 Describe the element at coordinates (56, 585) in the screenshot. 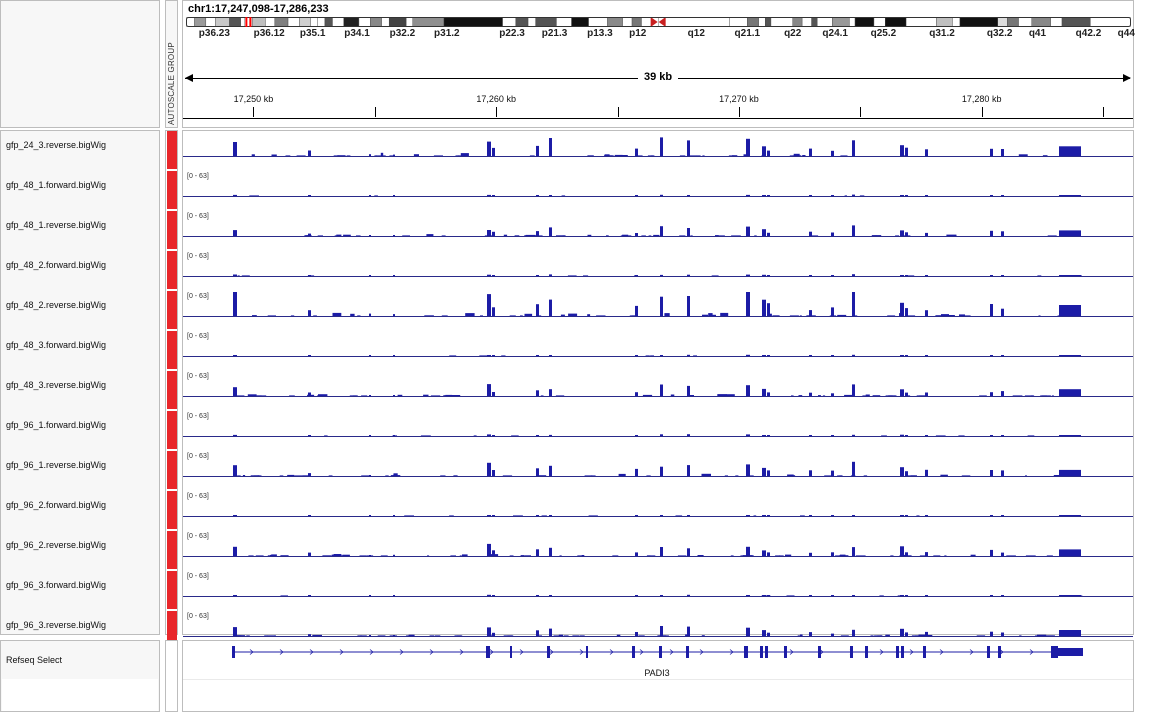

I see `track-name: gfp_96_3.forward.bigWig` at that location.